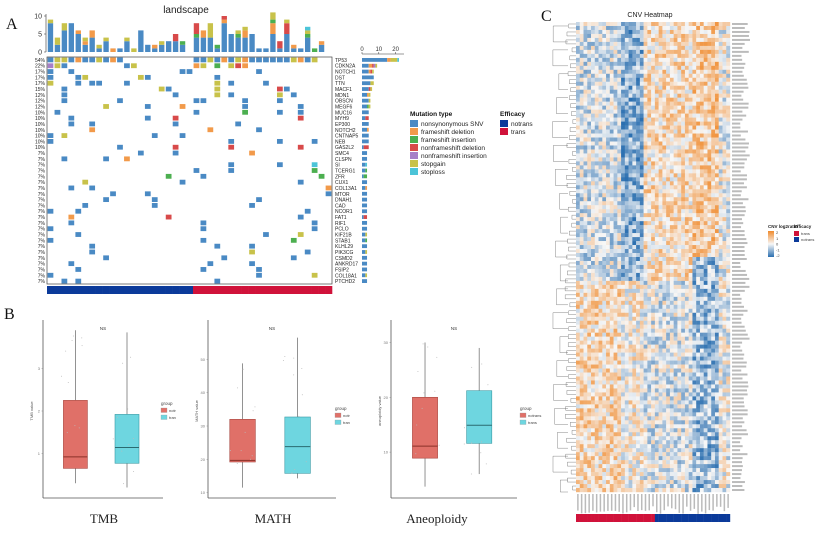  What do you see at coordinates (272, 328) in the screenshot?
I see `significance-annotation: NS` at bounding box center [272, 328].